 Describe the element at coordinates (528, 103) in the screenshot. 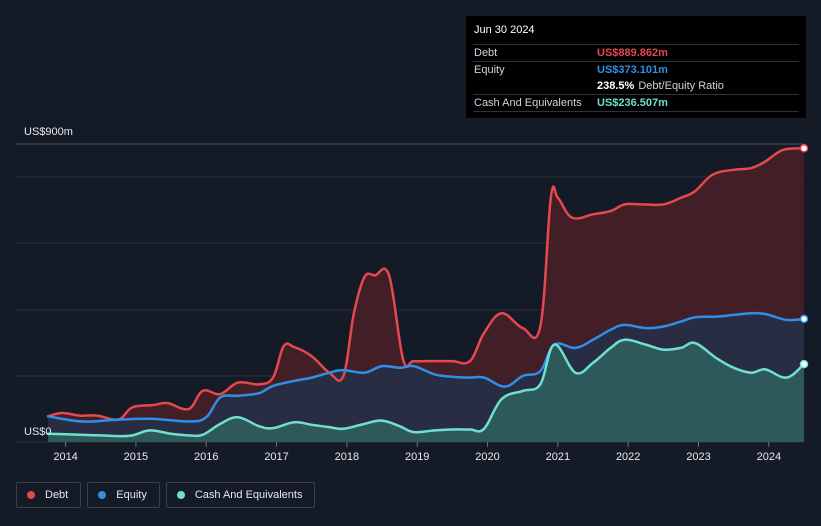

I see `tooltip-cash-label: Cash And Equivalents` at that location.